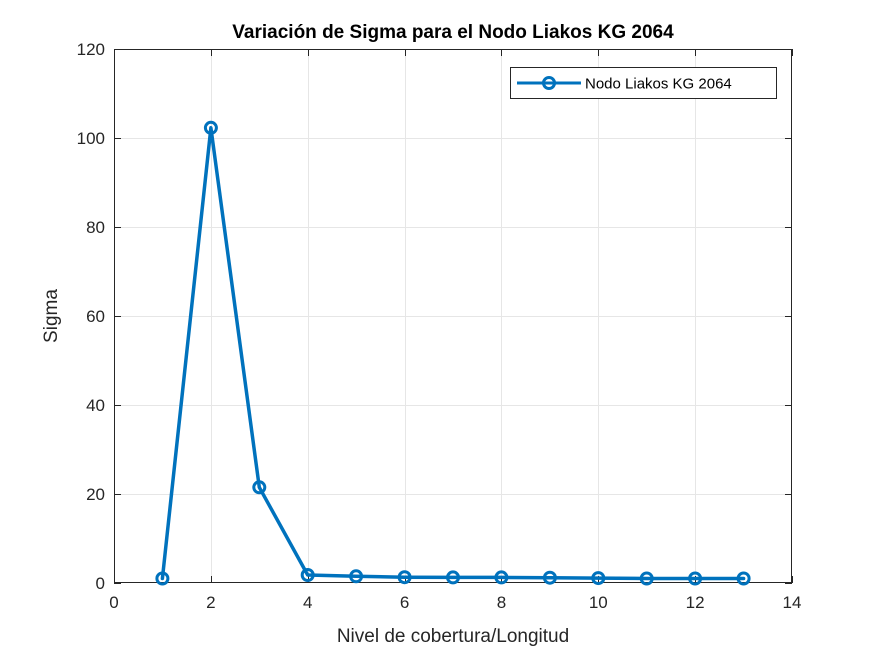 This screenshot has height=656, width=875. I want to click on y-tick-label: 120, so click(91, 49).